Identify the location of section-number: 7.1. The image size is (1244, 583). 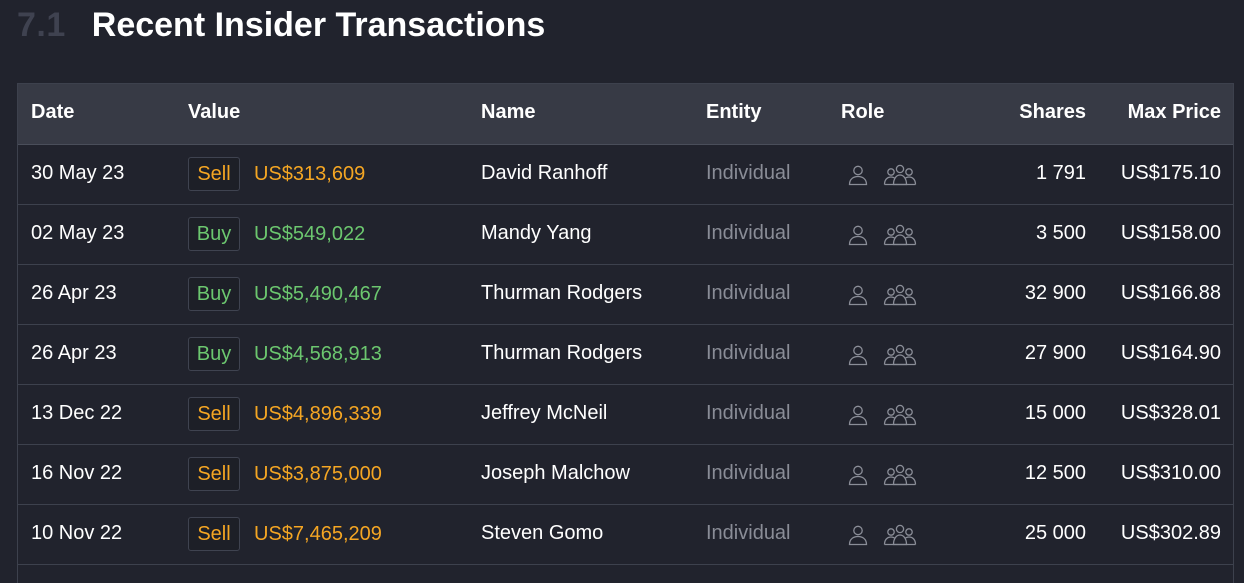
(41, 24).